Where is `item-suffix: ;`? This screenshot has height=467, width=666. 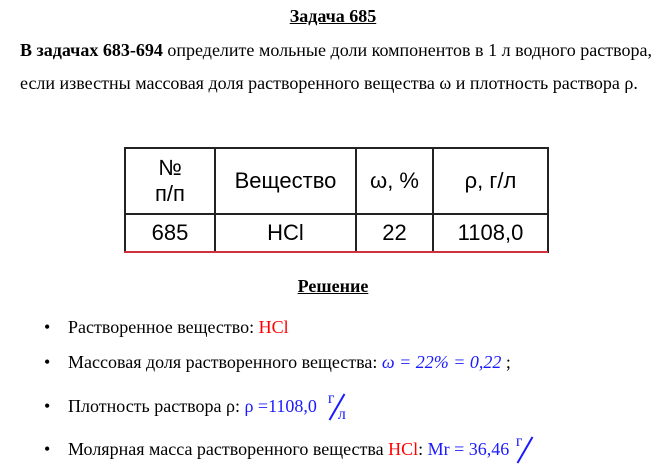 item-suffix: ; is located at coordinates (506, 362).